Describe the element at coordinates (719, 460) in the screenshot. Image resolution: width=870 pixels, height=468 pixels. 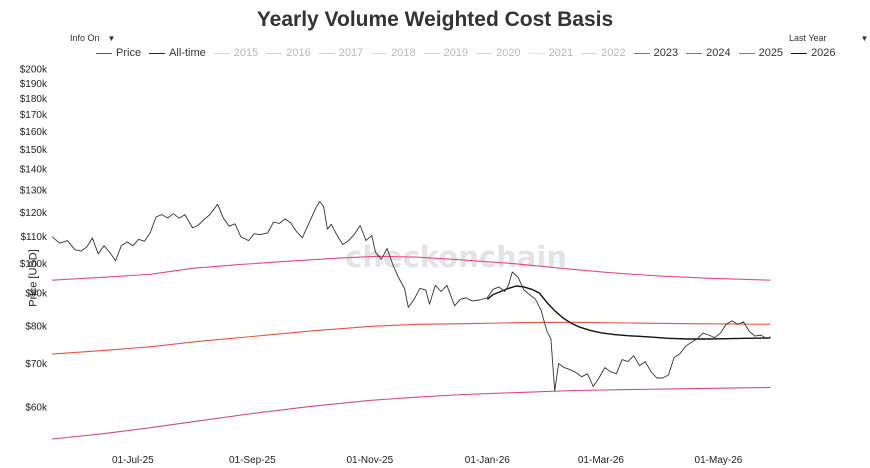
I see `x-tick-label: 01-May-26` at that location.